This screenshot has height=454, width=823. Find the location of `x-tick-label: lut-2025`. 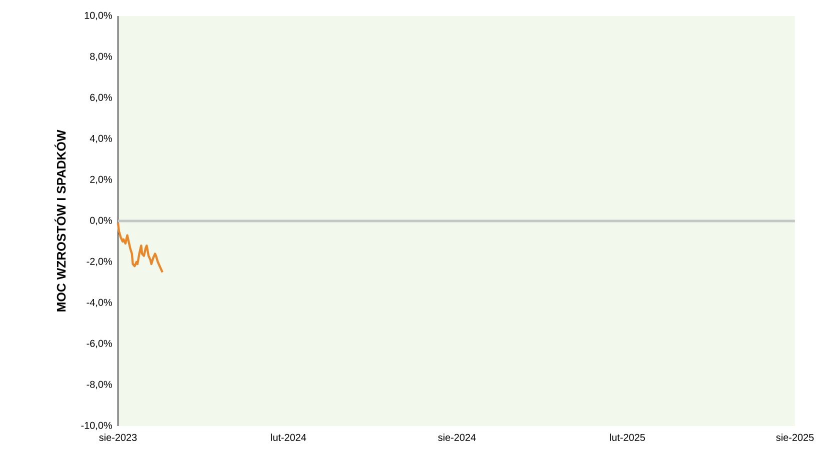

x-tick-label: lut-2025 is located at coordinates (627, 437).